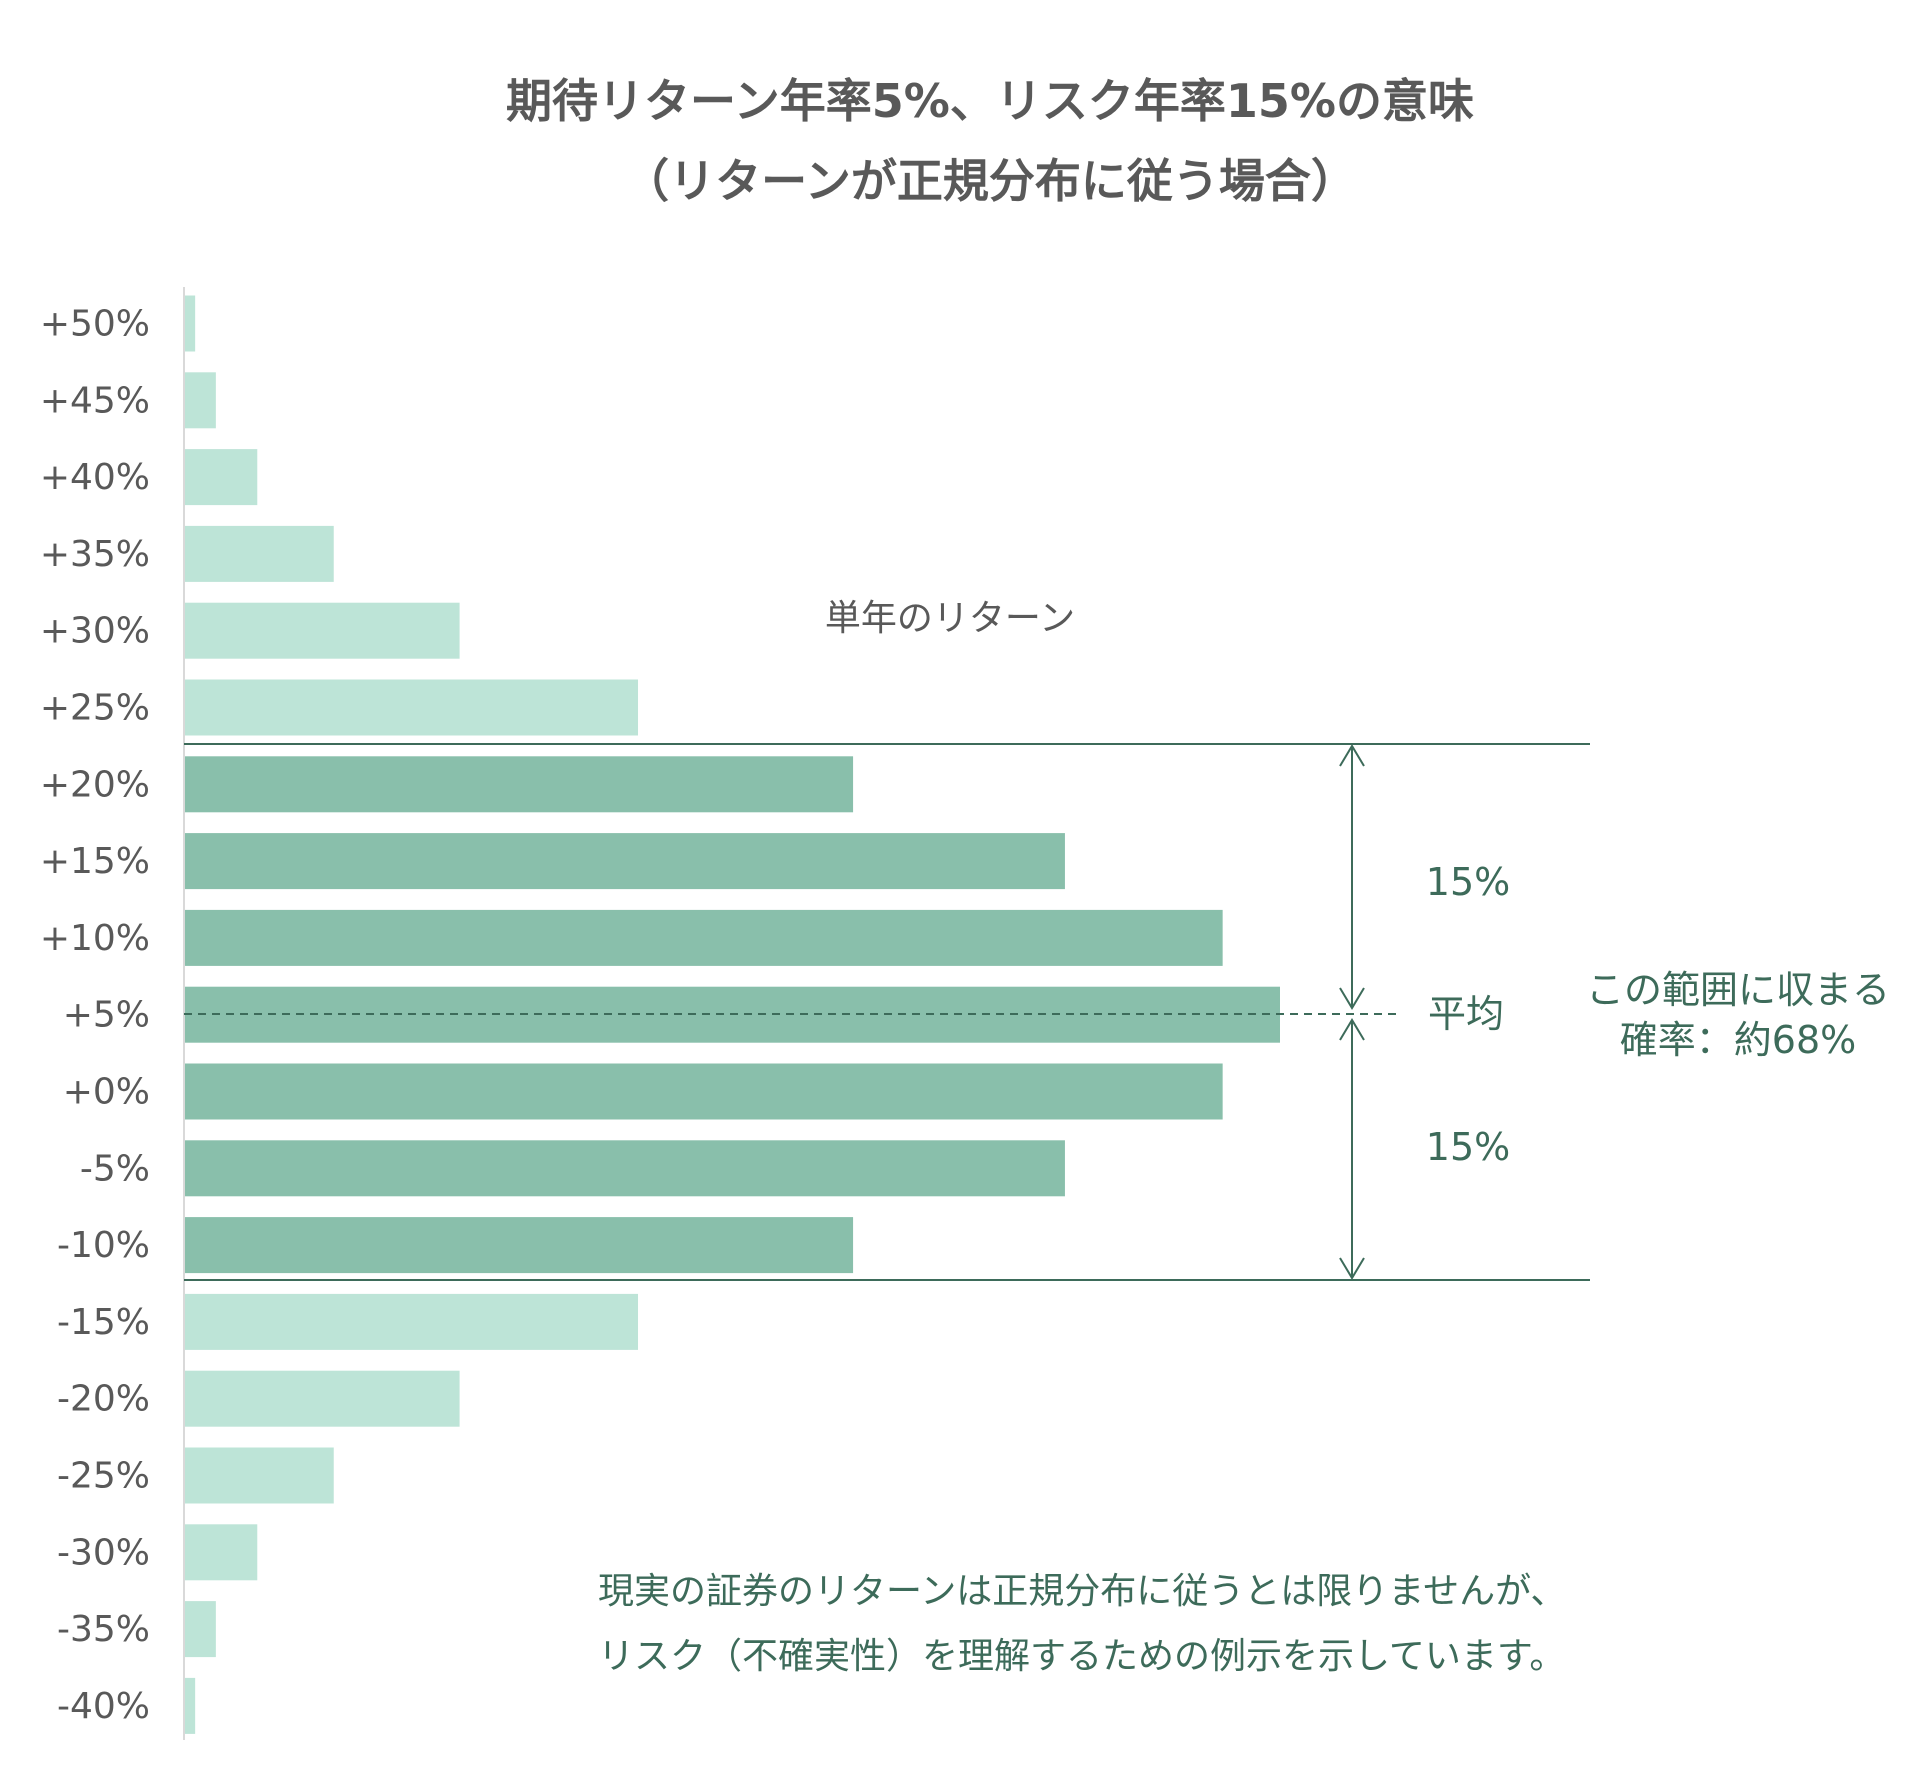 The height and width of the screenshot is (1791, 1920). Describe the element at coordinates (322, 630) in the screenshot. I see `bar-+30%` at that location.